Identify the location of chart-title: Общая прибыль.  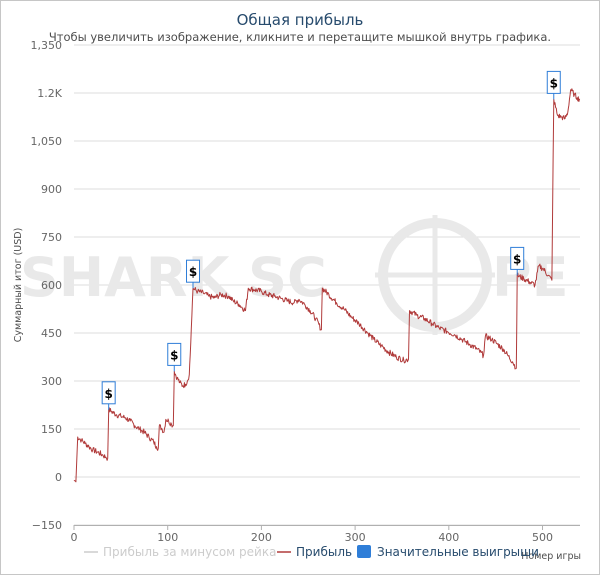
(300, 20).